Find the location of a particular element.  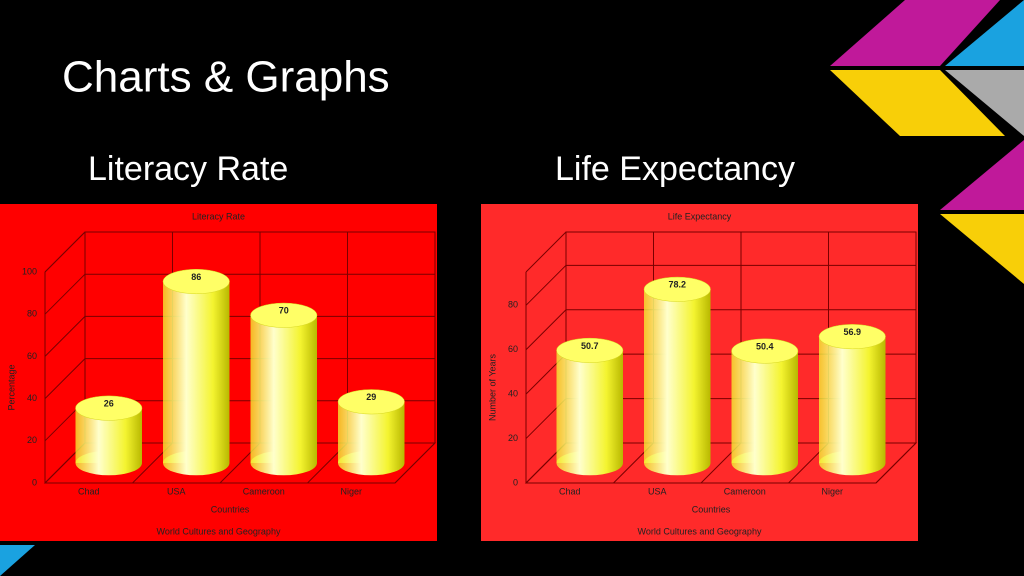

chart-heading: Literacy Rate is located at coordinates (188, 169).